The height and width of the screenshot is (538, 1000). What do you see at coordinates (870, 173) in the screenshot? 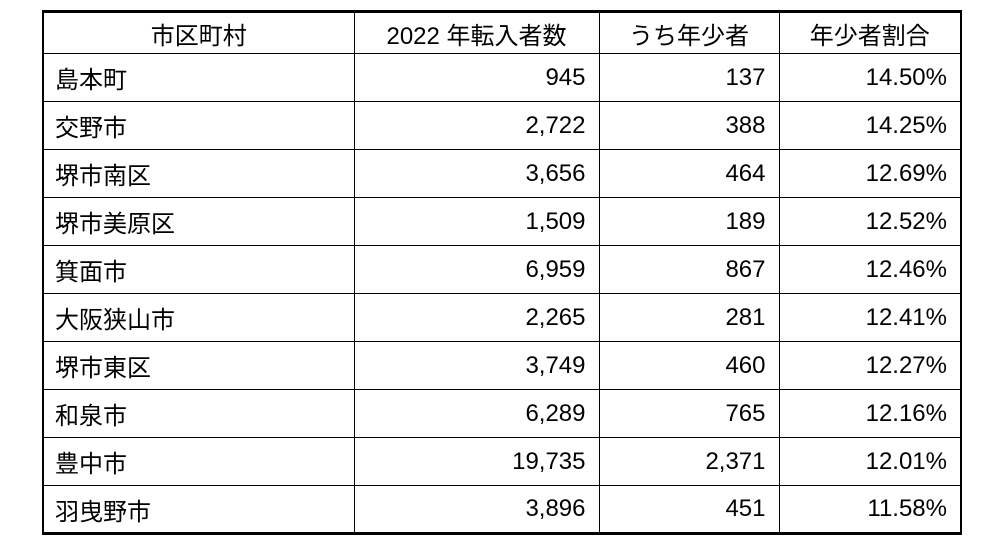
I see `ratio-cell: 12.69%` at bounding box center [870, 173].